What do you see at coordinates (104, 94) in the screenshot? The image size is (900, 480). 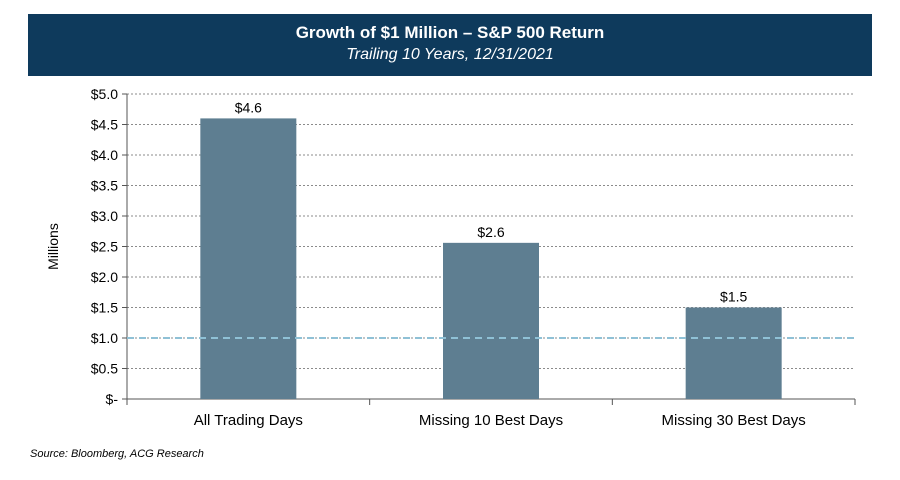 I see `y-tick-label: $5.0` at bounding box center [104, 94].